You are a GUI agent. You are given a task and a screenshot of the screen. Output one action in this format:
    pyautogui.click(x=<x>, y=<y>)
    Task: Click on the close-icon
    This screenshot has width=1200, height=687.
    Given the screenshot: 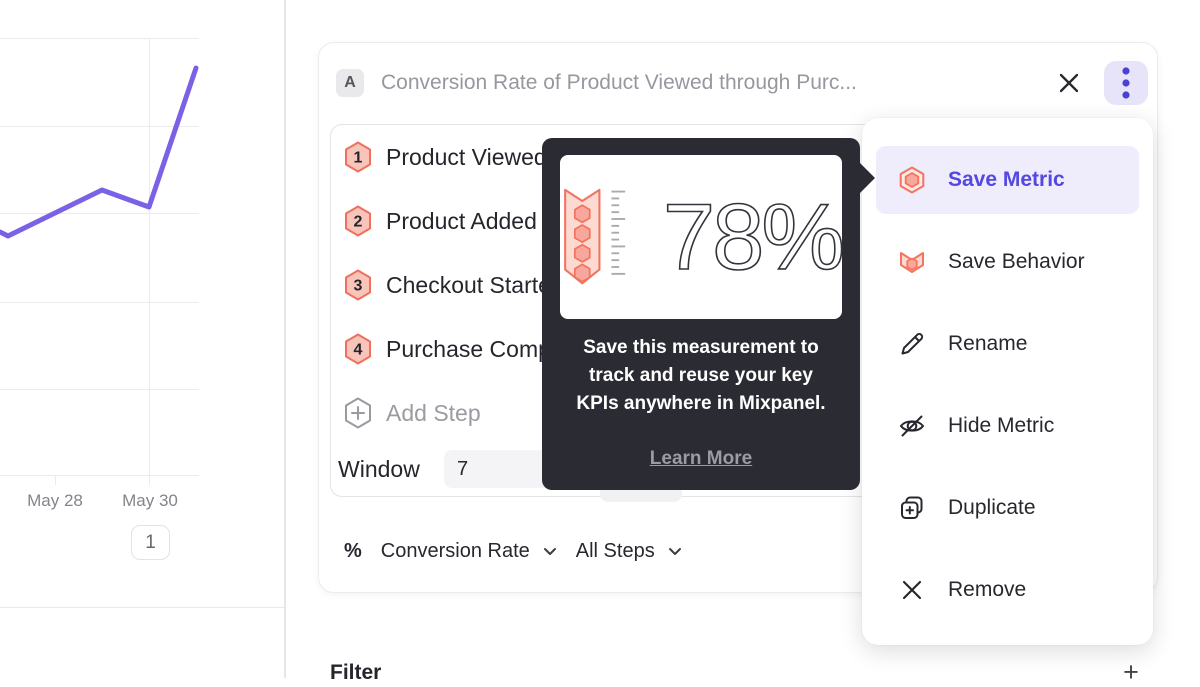 What is the action you would take?
    pyautogui.click(x=1069, y=83)
    